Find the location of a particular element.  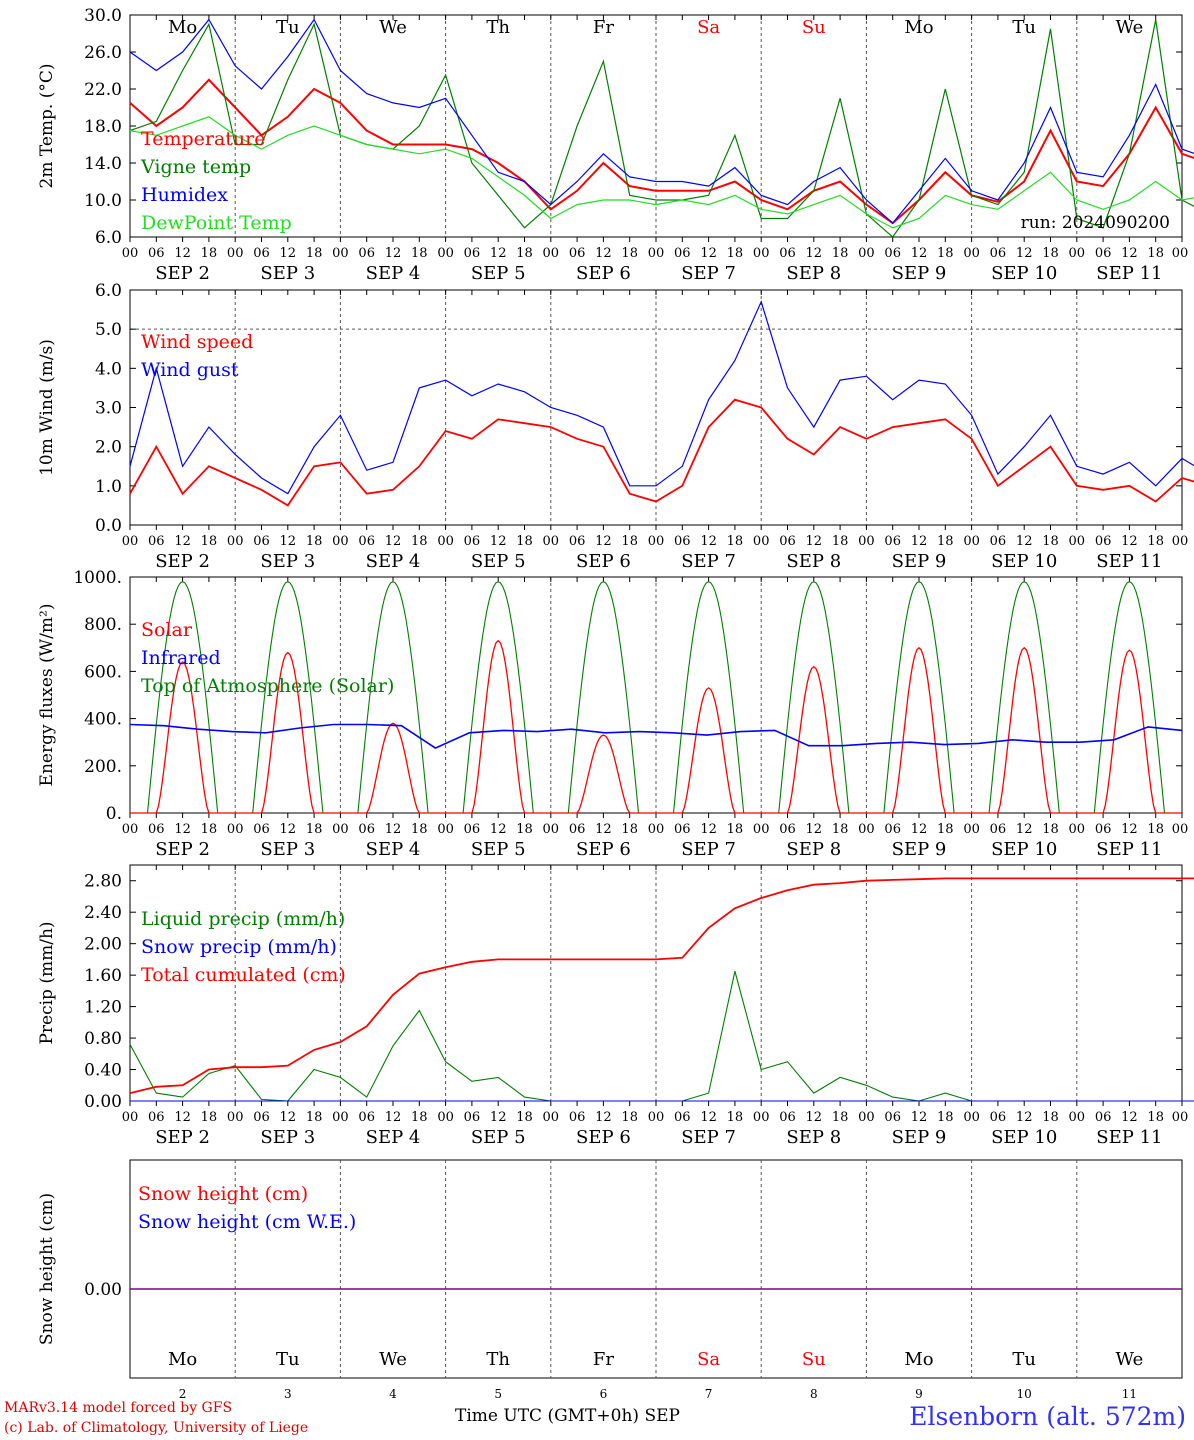

date-label: SEP 4 is located at coordinates (393, 273).